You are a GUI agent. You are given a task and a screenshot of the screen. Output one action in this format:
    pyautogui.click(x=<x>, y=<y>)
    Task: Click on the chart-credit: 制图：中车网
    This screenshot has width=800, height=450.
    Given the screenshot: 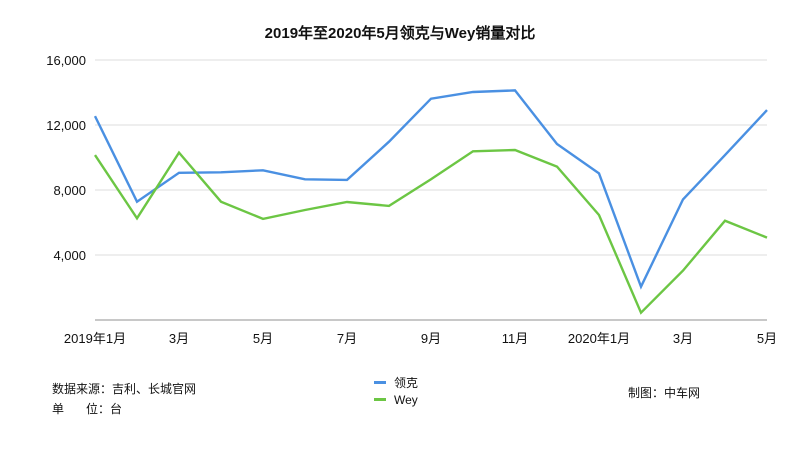 What is the action you would take?
    pyautogui.click(x=664, y=393)
    